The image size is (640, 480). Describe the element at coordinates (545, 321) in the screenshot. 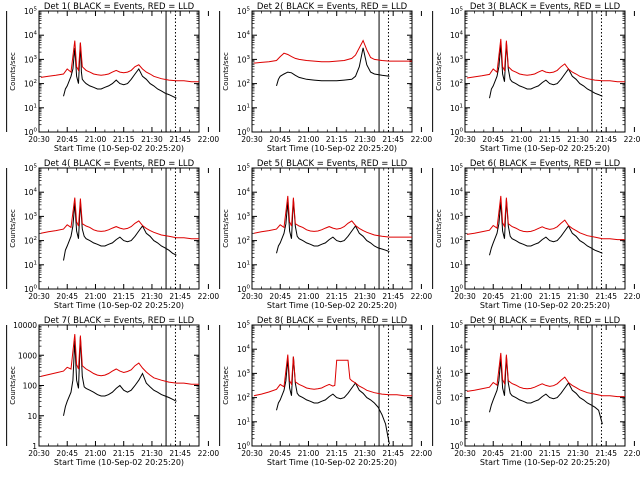

I see `panel-title: Det 9( BLACK = Events, RED = LLD` at that location.